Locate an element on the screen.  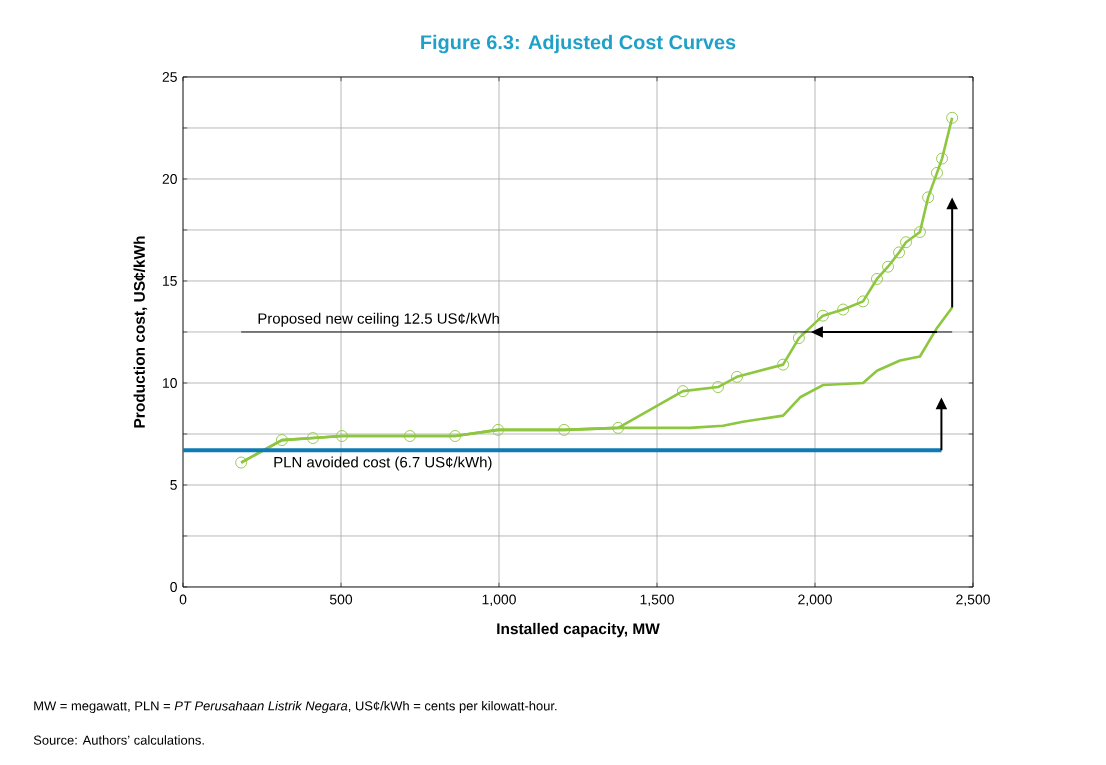
x-axis-title: Installed capacity, MW is located at coordinates (578, 630).